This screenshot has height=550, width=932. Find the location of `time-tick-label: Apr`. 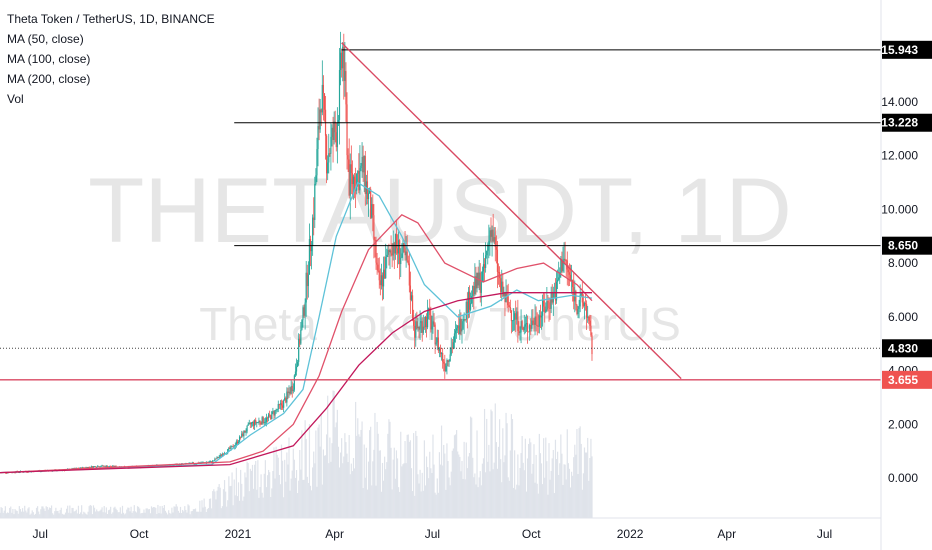

time-tick-label: Apr is located at coordinates (334, 534).